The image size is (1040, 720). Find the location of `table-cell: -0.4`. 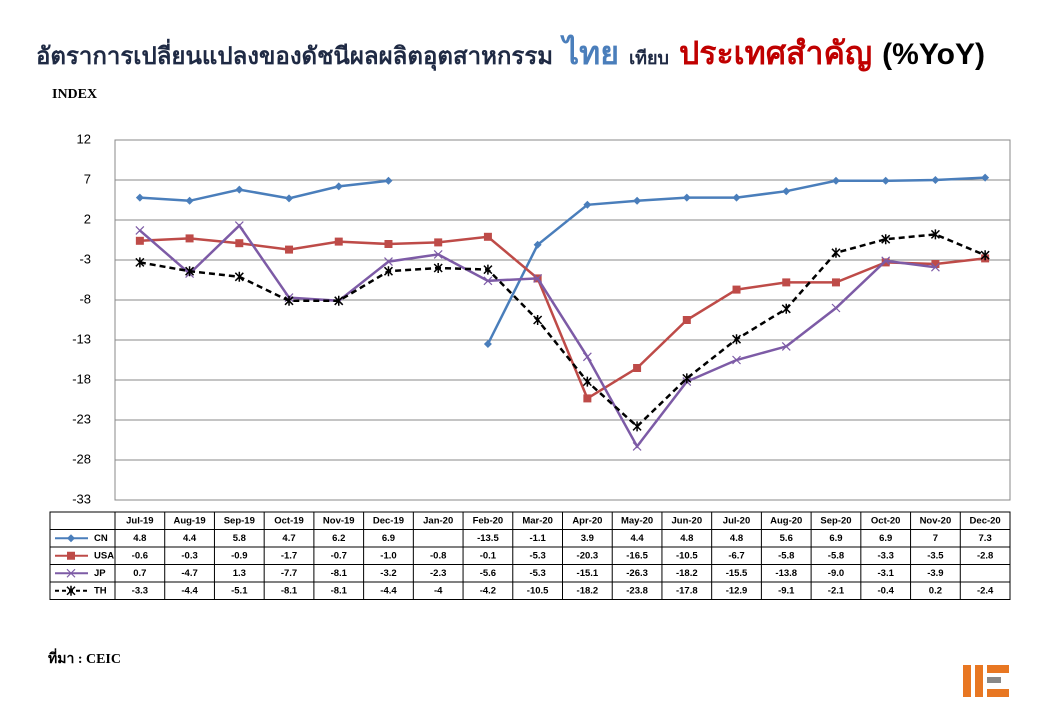

table-cell: -0.4 is located at coordinates (886, 590).